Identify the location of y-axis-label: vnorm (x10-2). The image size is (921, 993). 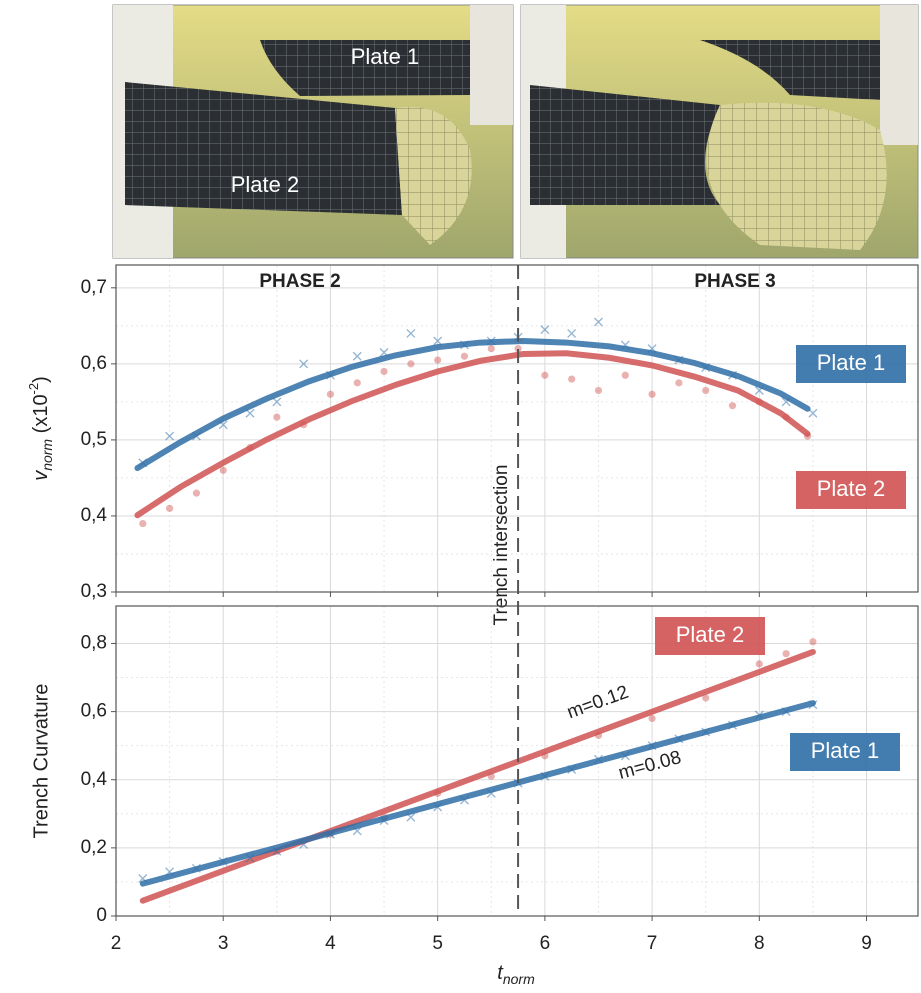
(40, 428).